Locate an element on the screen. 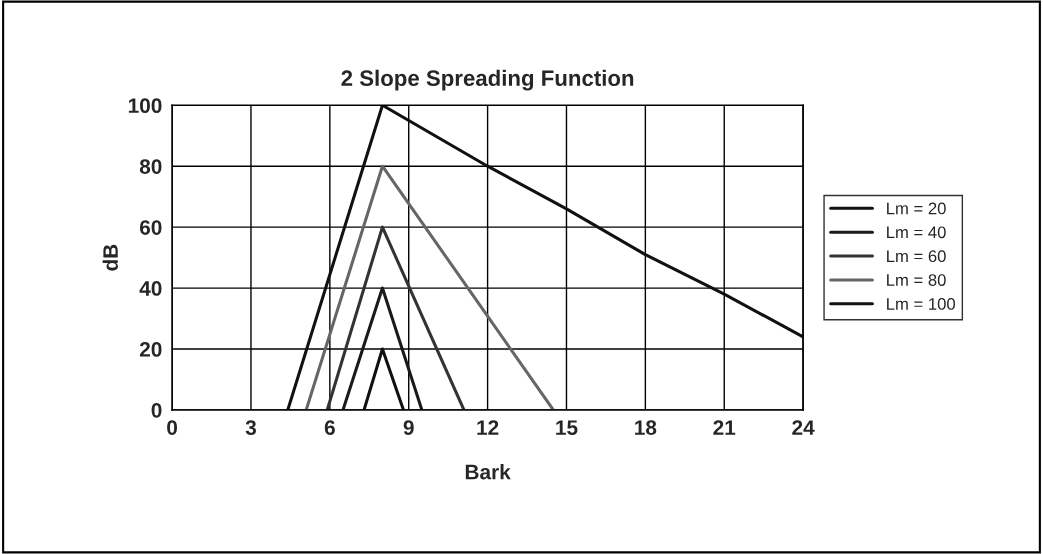 The height and width of the screenshot is (554, 1043). legend-label: Lm = 100 is located at coordinates (921, 304).